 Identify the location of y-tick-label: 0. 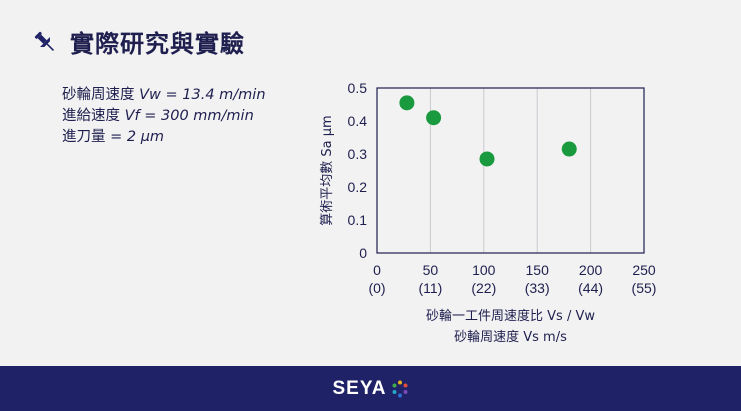
(363, 253).